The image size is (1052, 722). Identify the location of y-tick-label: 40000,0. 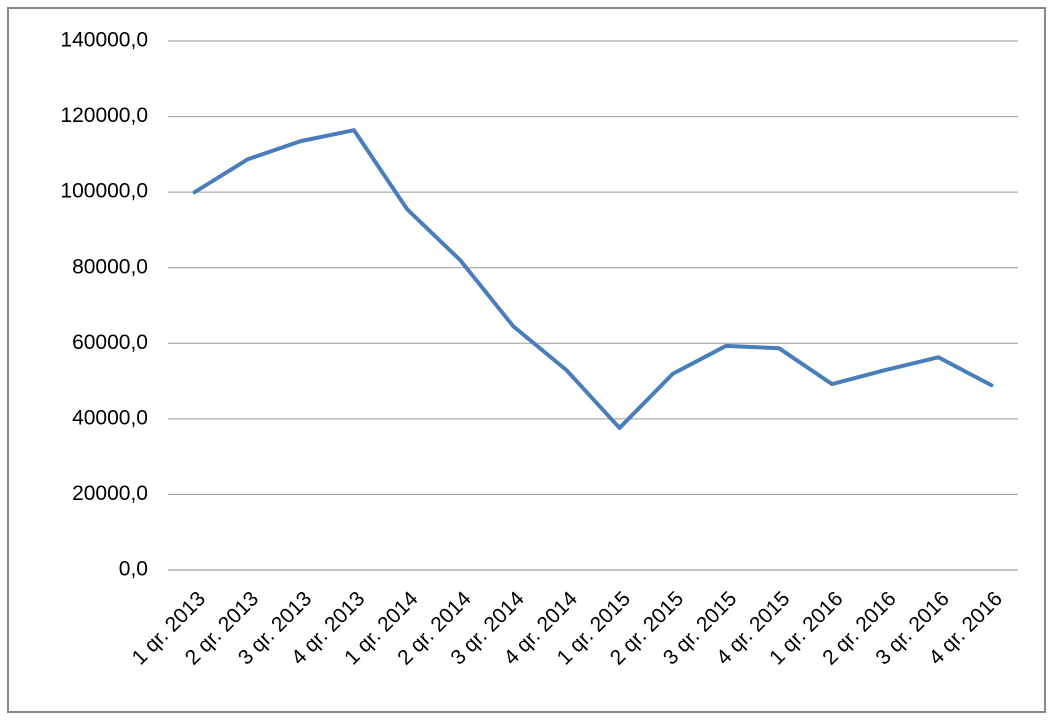
(110, 417).